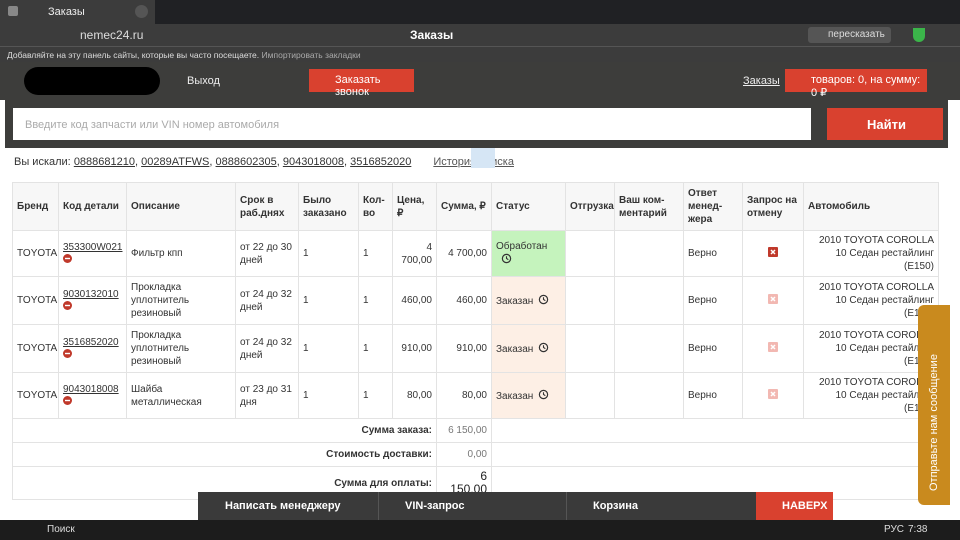  What do you see at coordinates (266, 300) in the screenshot?
I see `term: от 24 до 32 дней` at bounding box center [266, 300].